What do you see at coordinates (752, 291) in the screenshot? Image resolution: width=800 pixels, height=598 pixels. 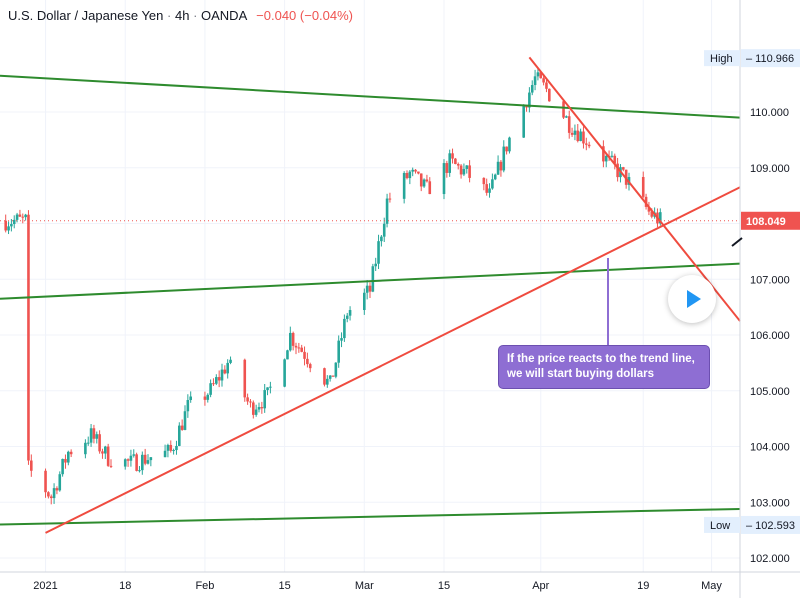 I see `price-badges: High – 110.966 Low – 102.593 108.049` at bounding box center [752, 291].